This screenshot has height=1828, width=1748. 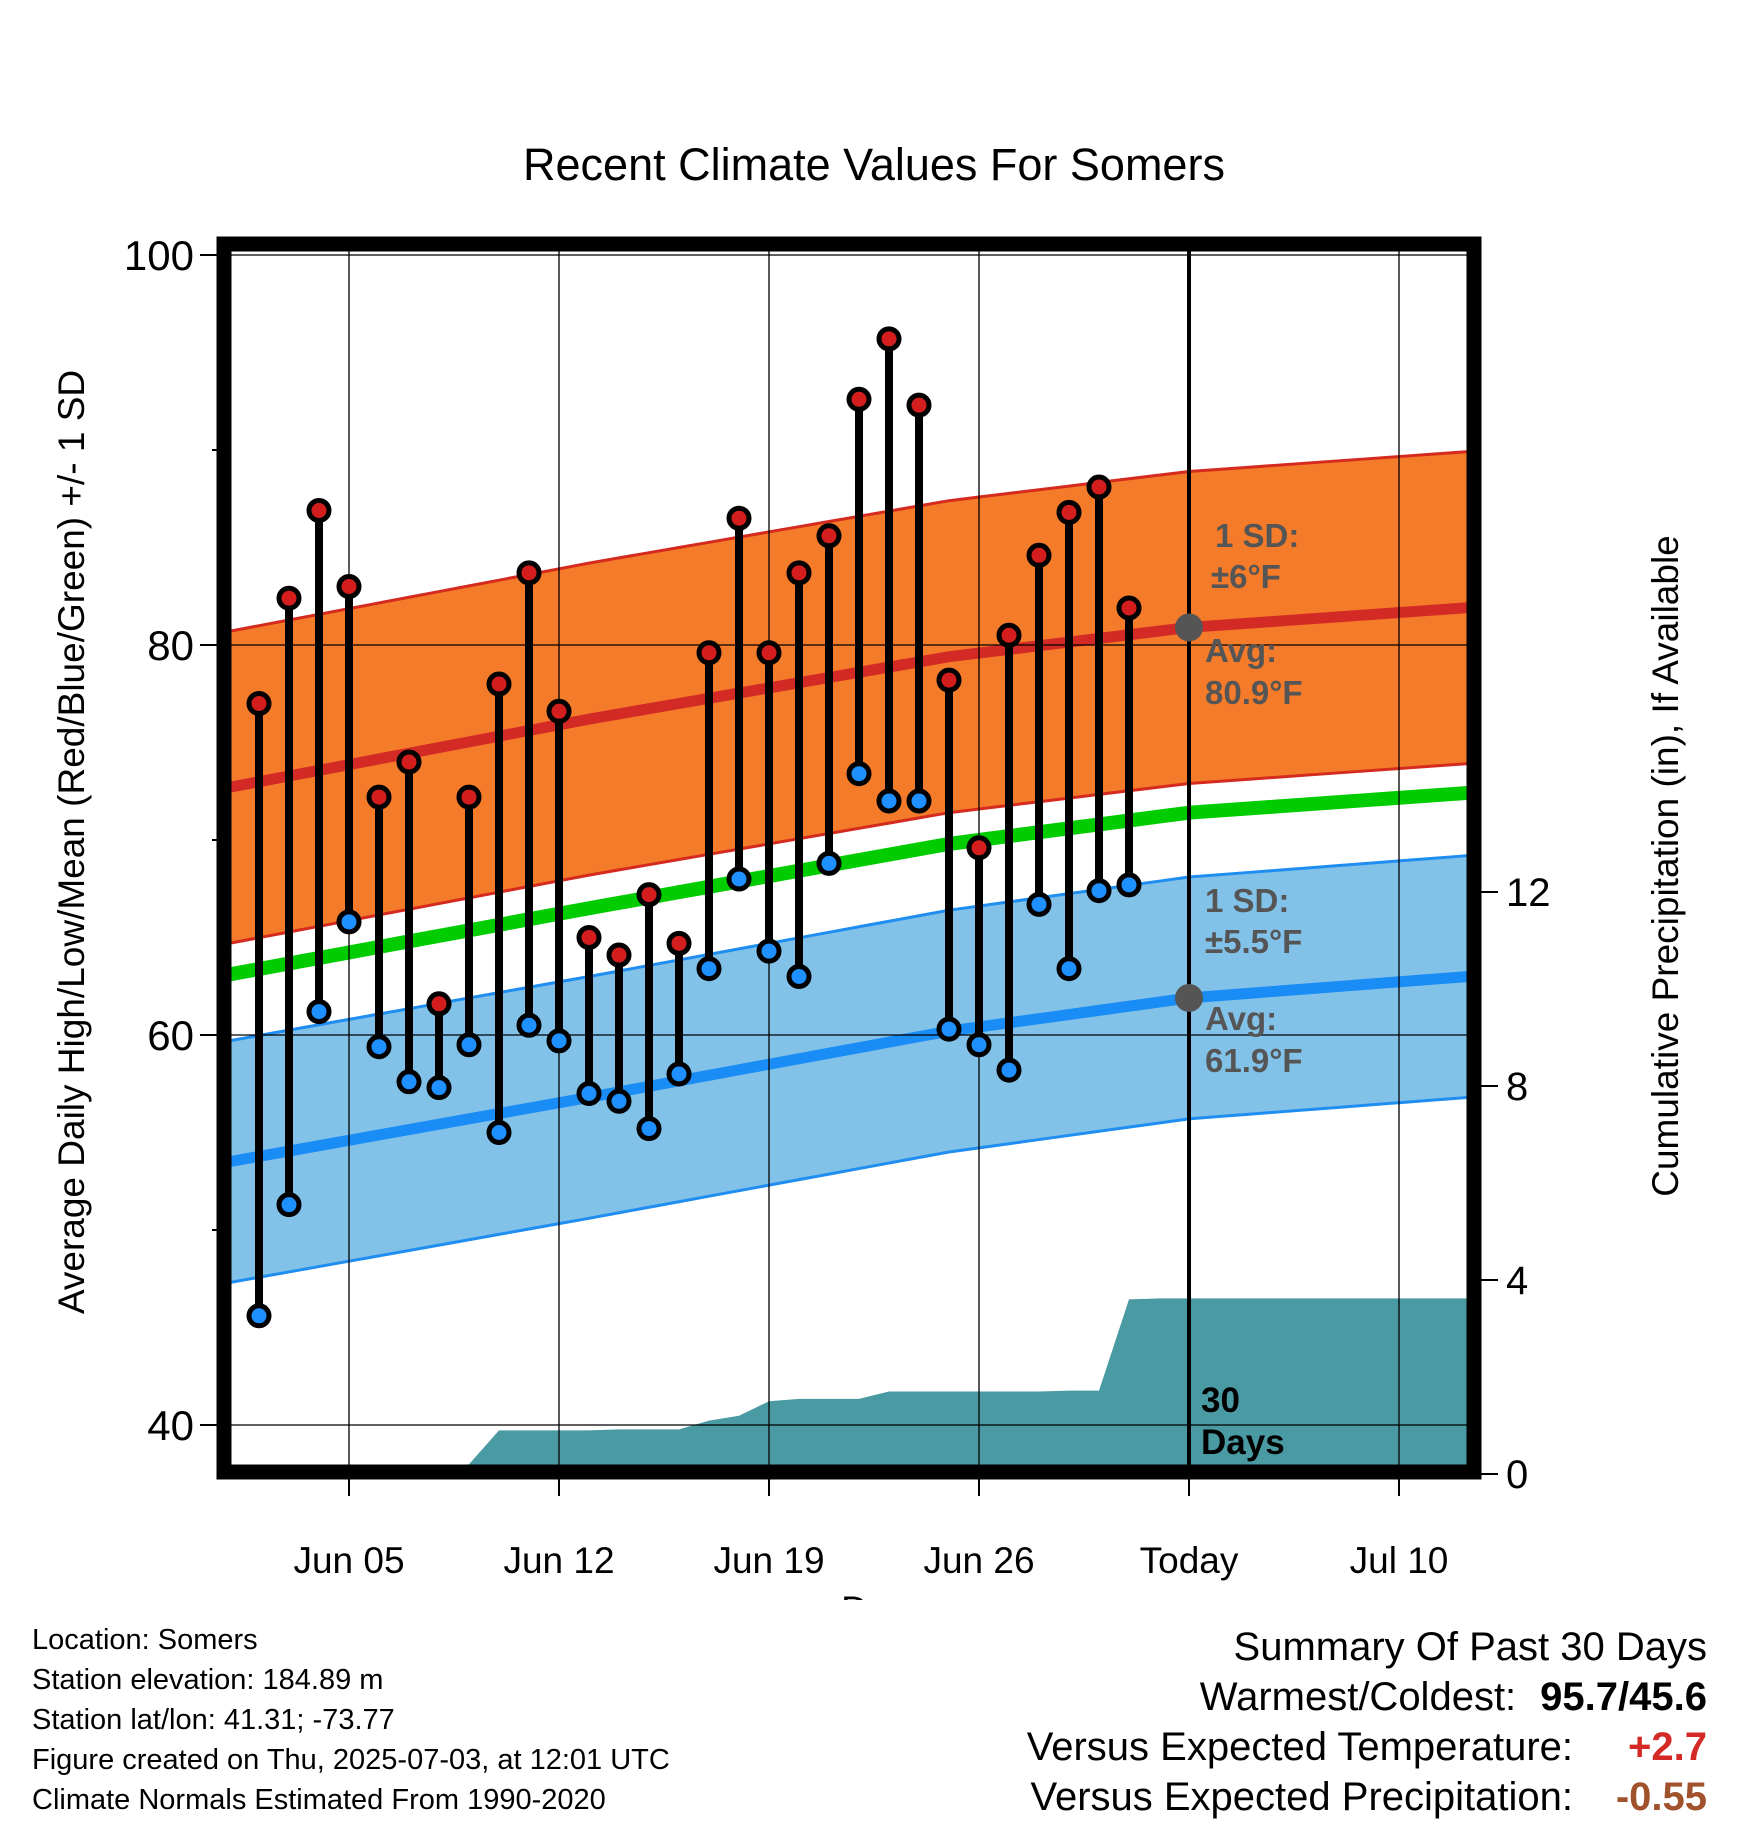 I want to click on y2-tick-label: 4, so click(x=1517, y=1281).